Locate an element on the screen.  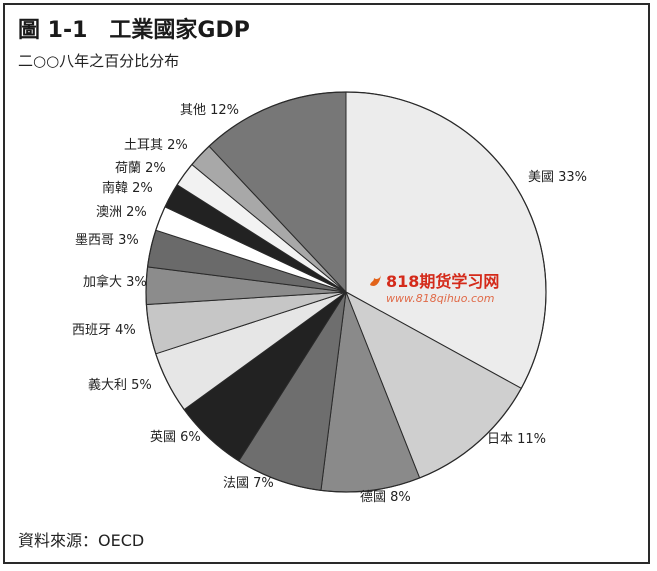
pie-label-10: 南韓 2% is located at coordinates (127, 188).